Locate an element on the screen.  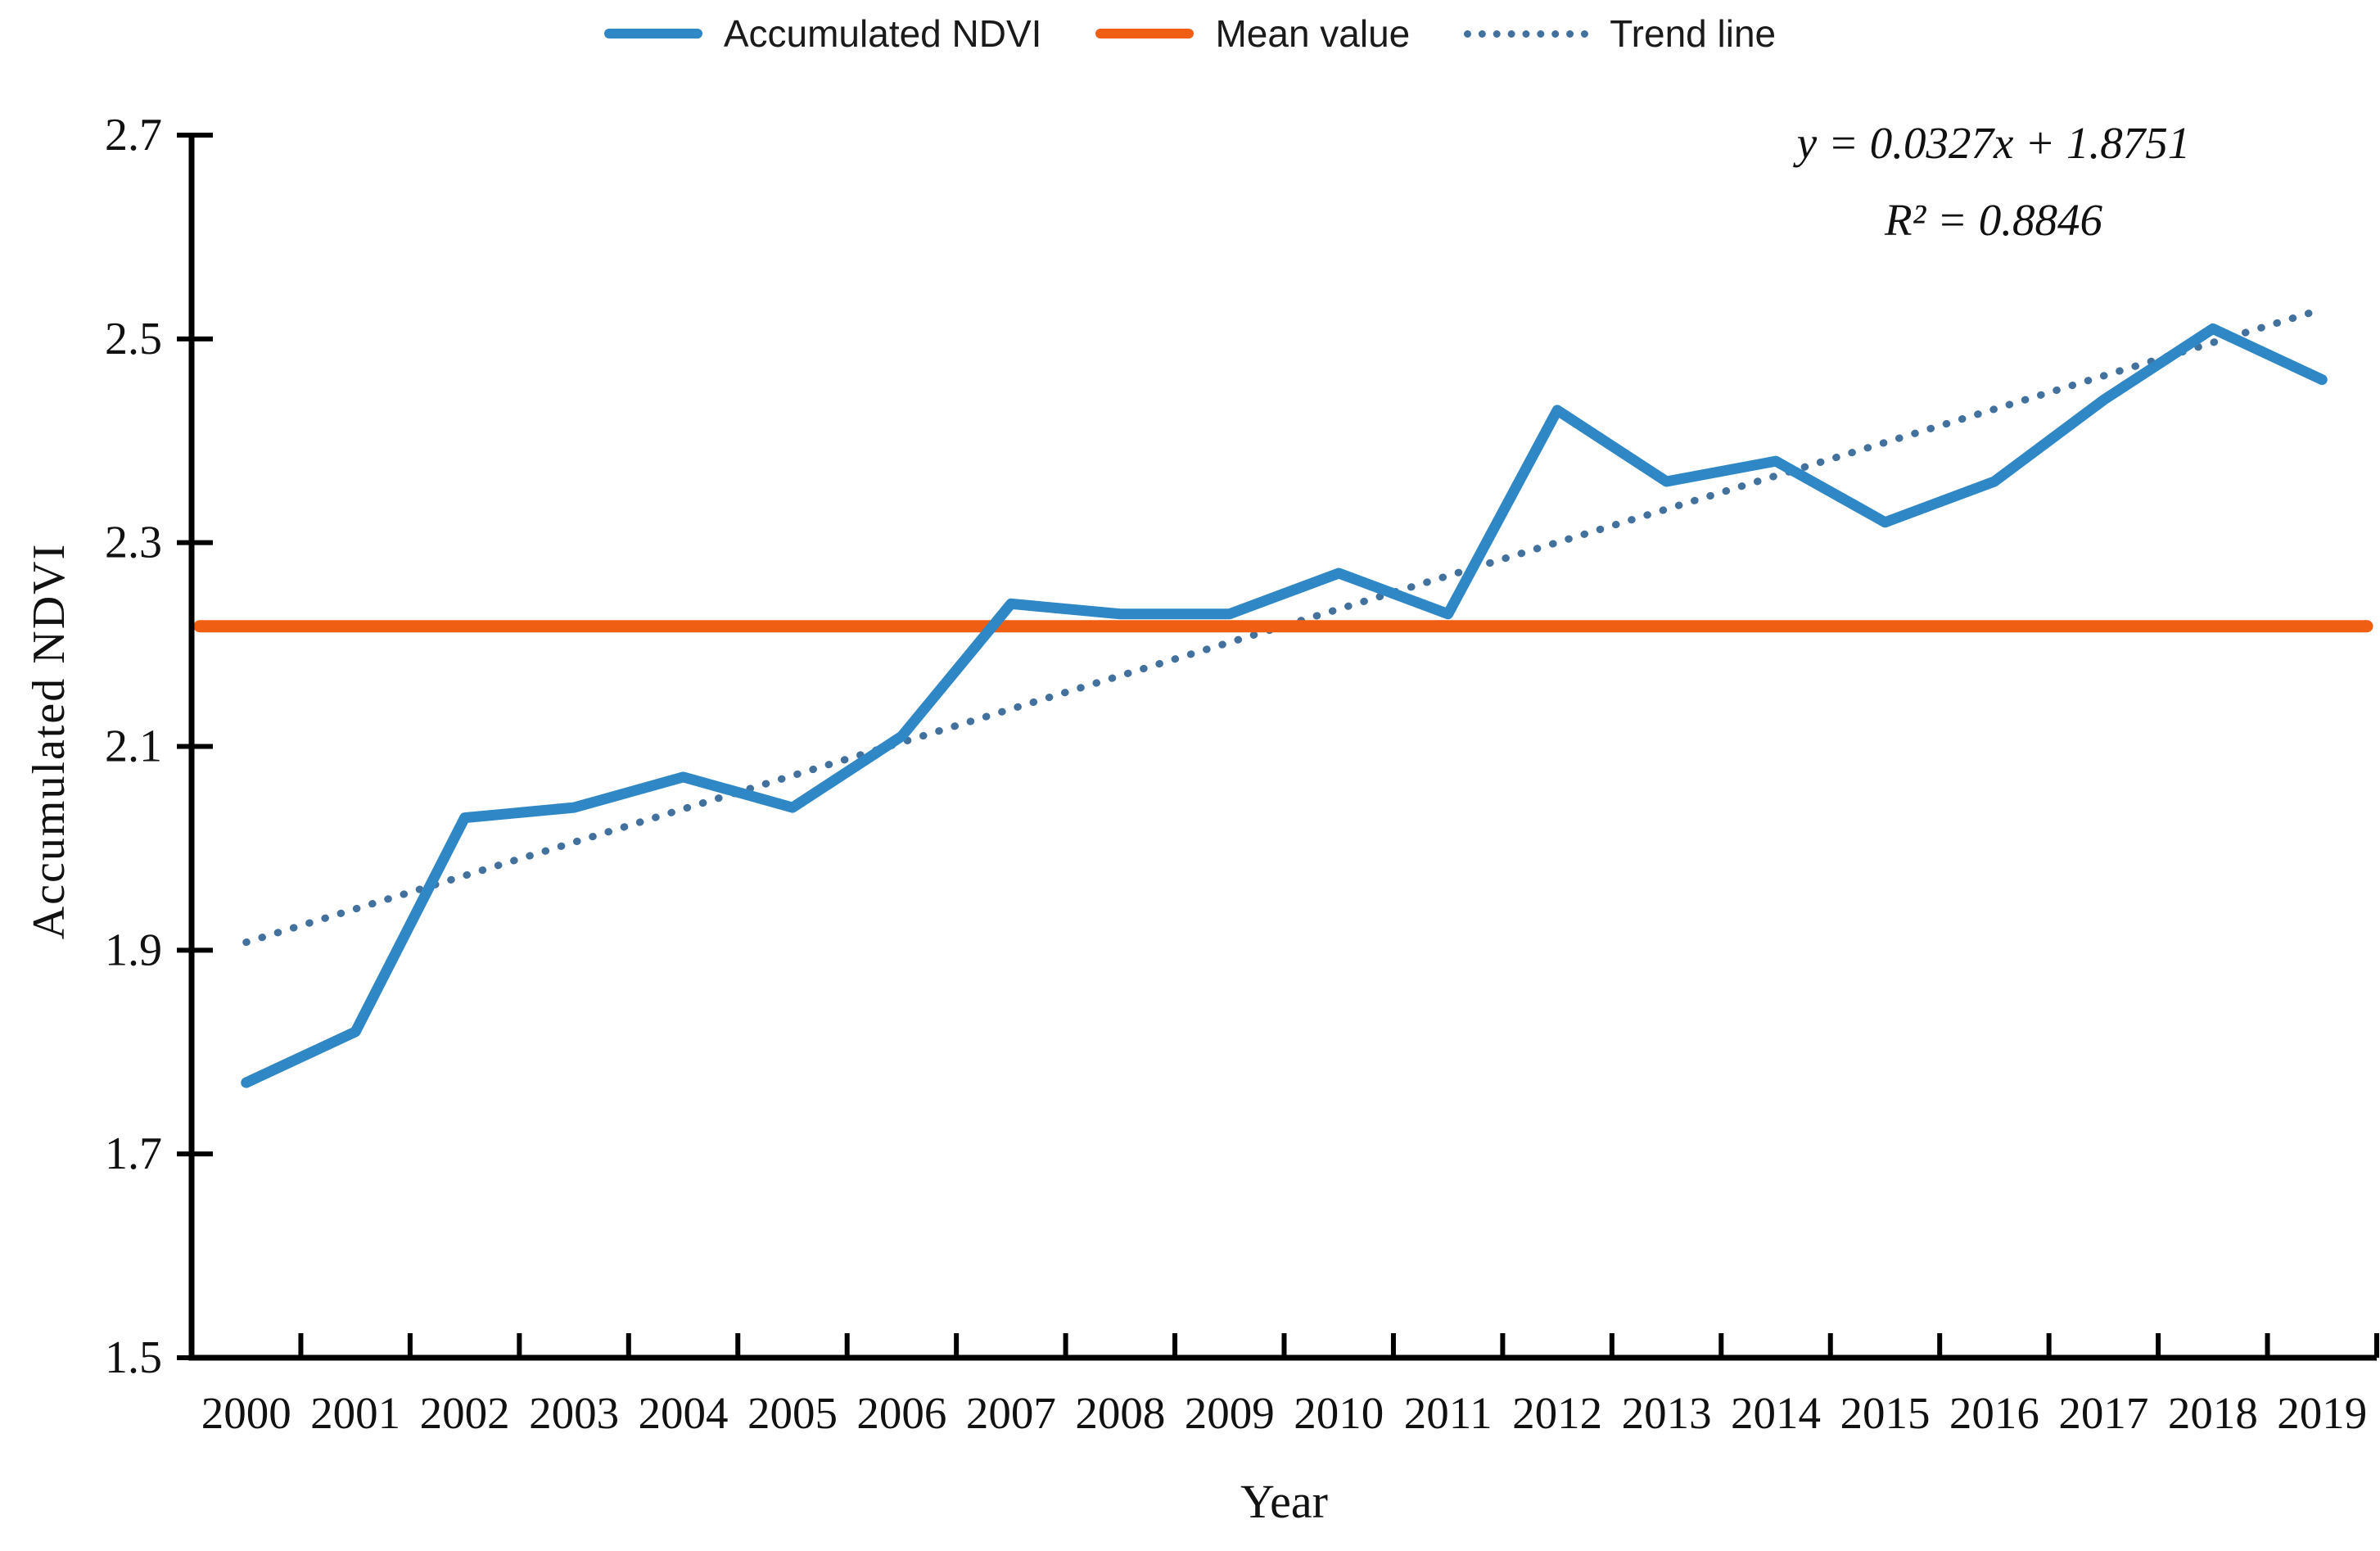
y-tick-label: 2.7 is located at coordinates (133, 135).